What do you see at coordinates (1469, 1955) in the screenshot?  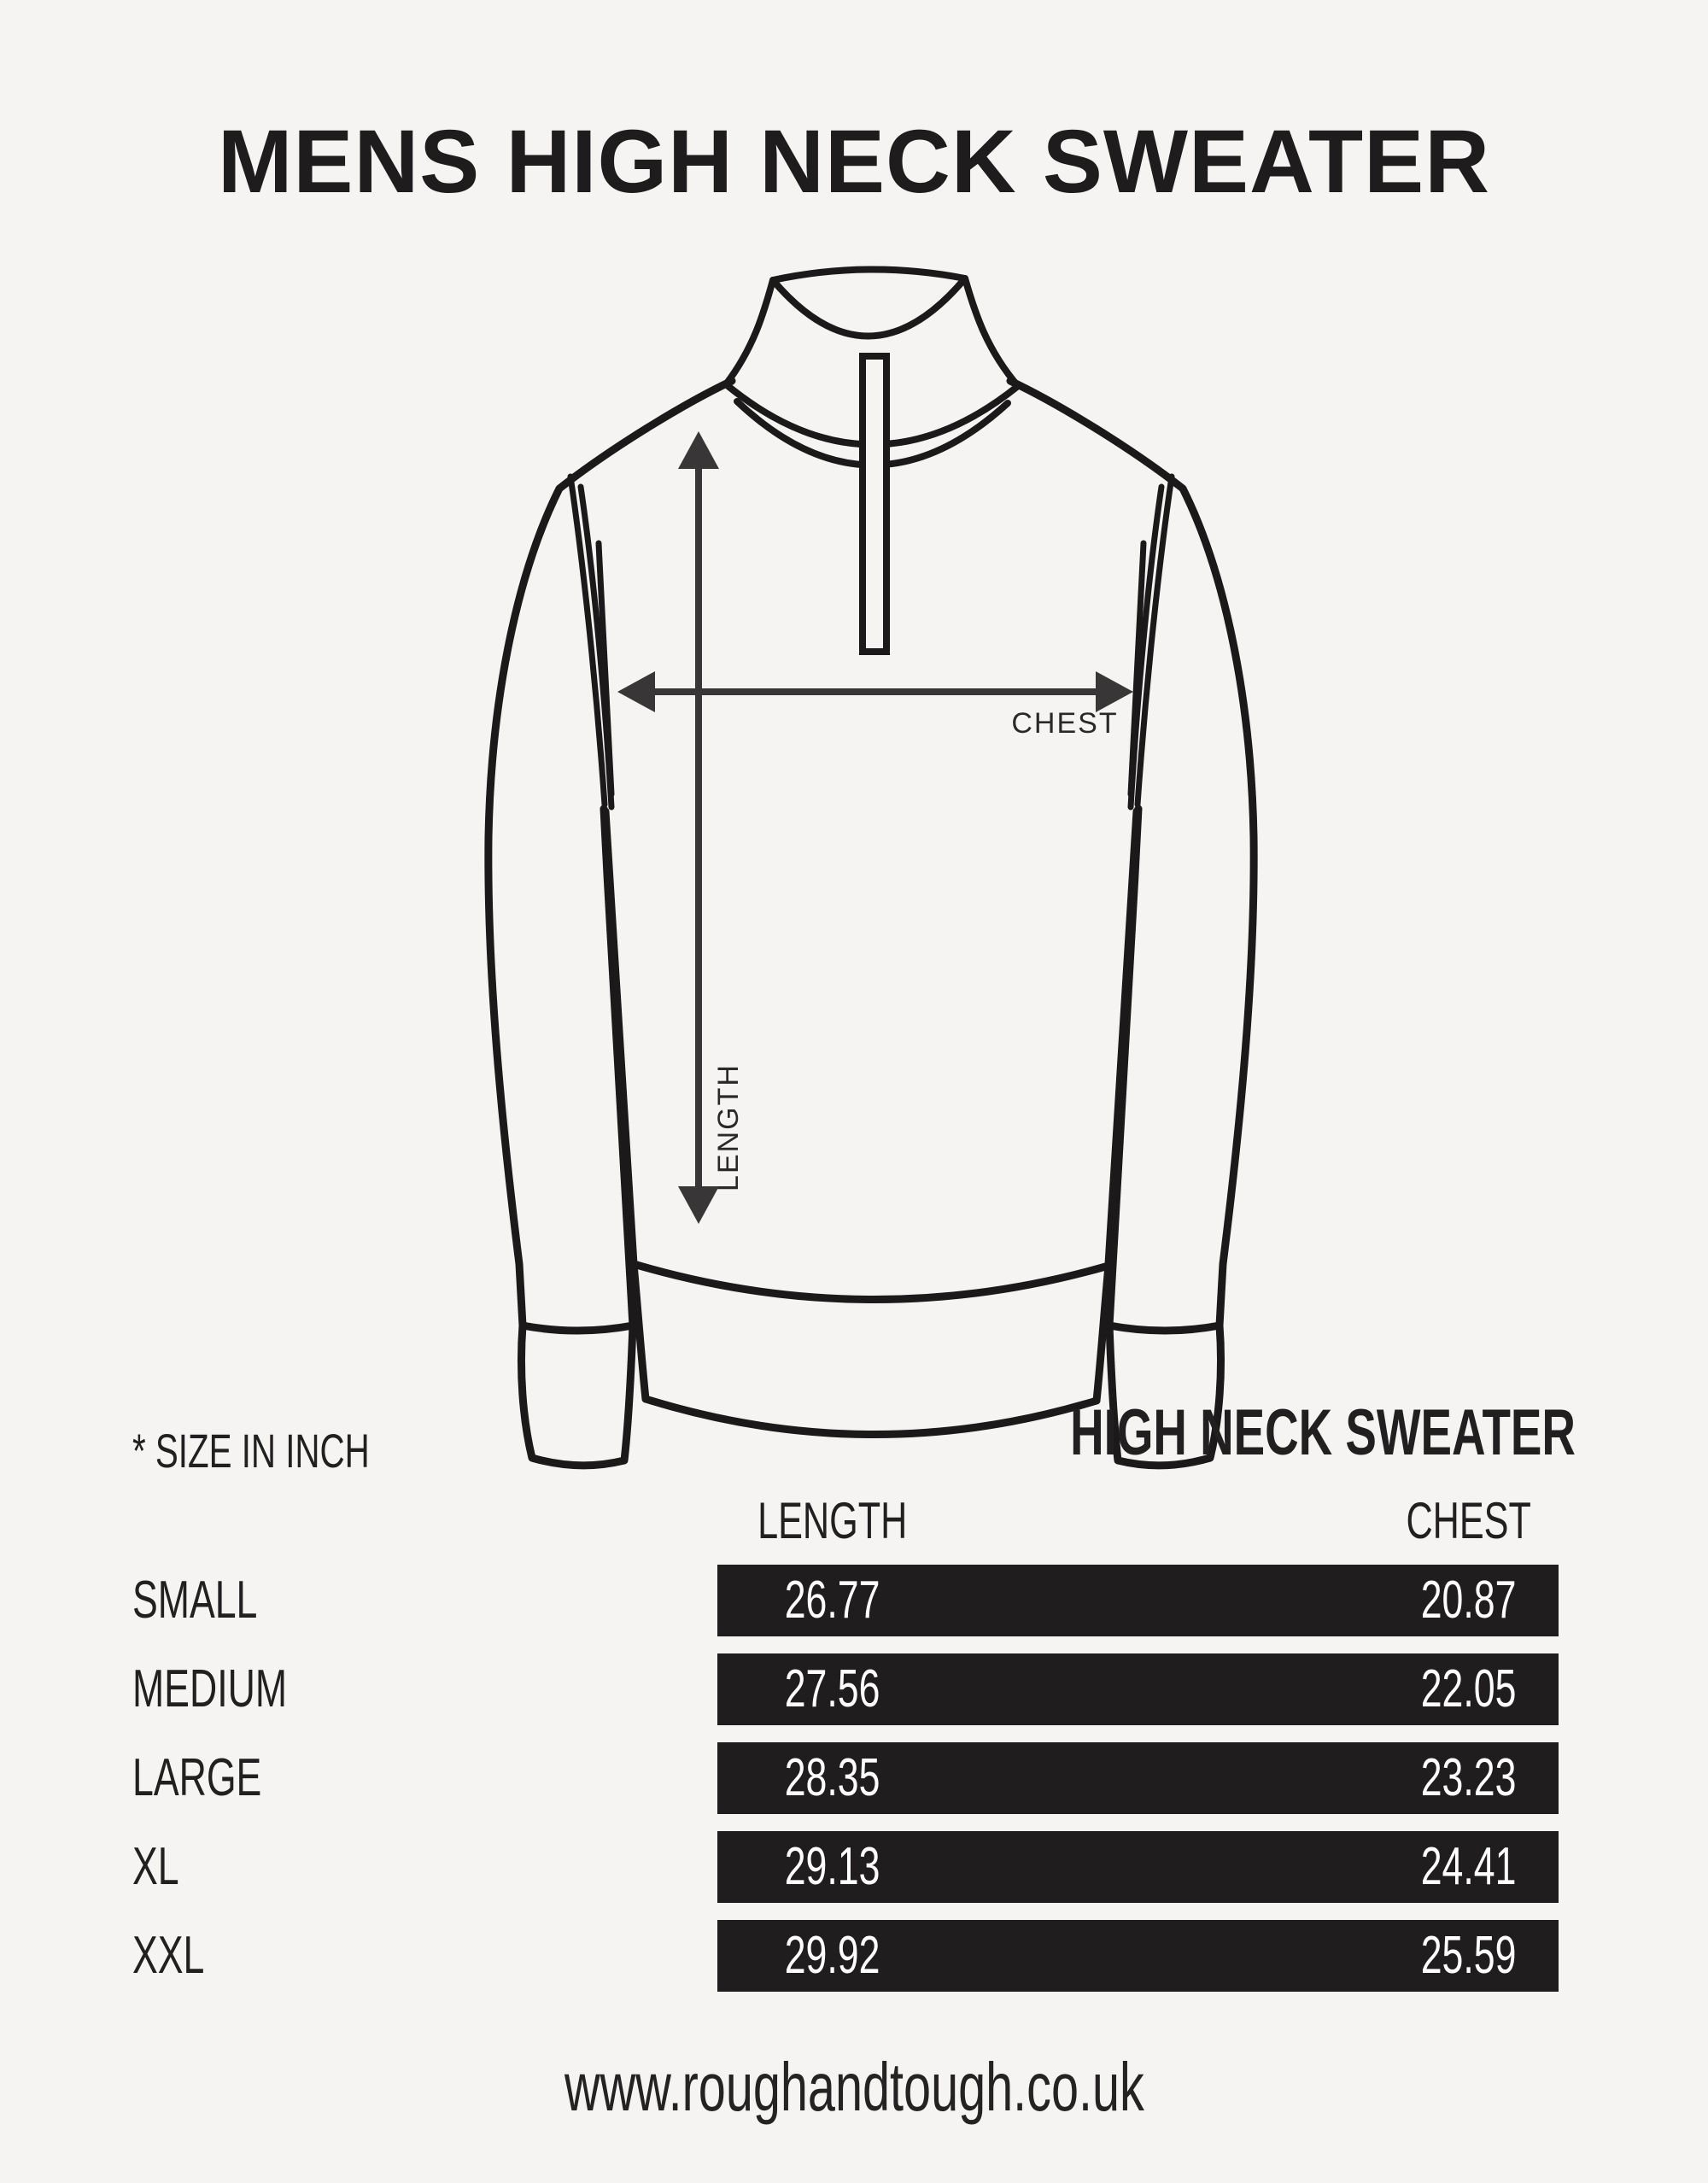 I see `chest-value: 25.59` at bounding box center [1469, 1955].